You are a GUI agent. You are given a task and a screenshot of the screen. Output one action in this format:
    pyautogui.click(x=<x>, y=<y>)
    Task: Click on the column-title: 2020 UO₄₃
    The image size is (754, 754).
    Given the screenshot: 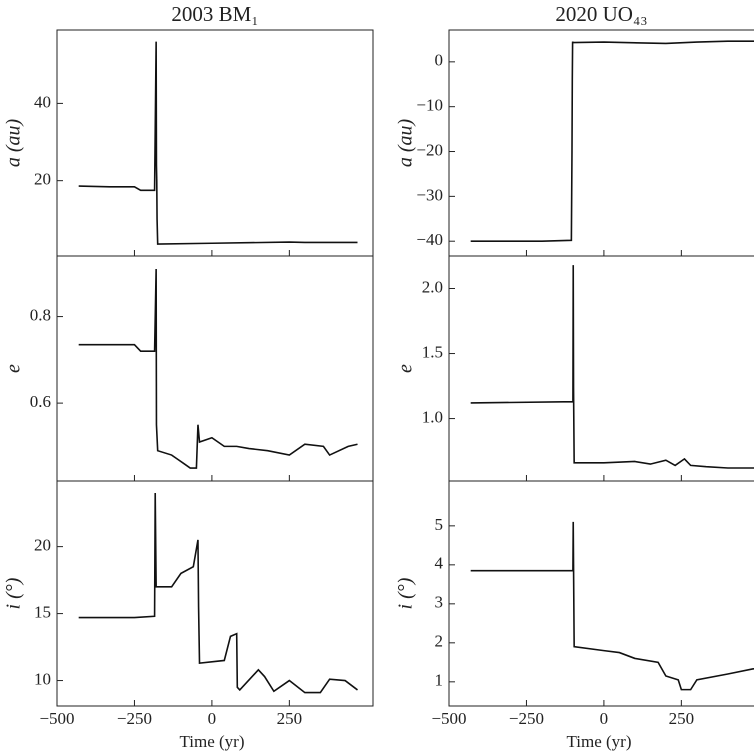 What is the action you would take?
    pyautogui.click(x=601, y=14)
    